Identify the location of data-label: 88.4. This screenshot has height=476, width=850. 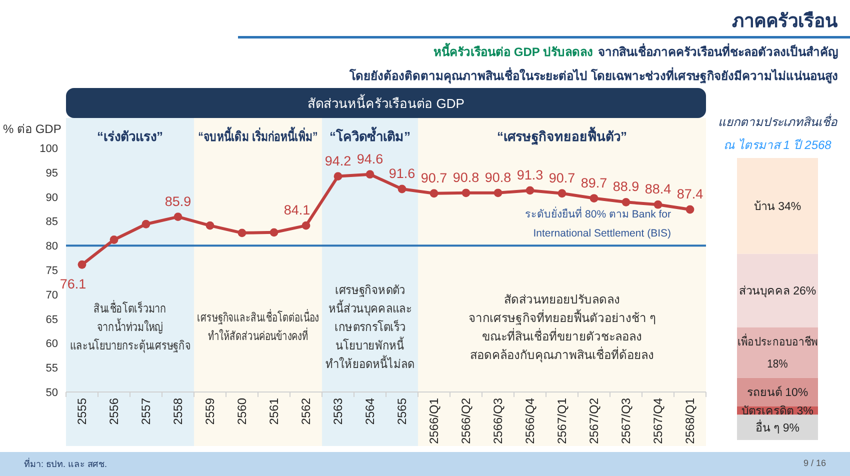
(658, 189).